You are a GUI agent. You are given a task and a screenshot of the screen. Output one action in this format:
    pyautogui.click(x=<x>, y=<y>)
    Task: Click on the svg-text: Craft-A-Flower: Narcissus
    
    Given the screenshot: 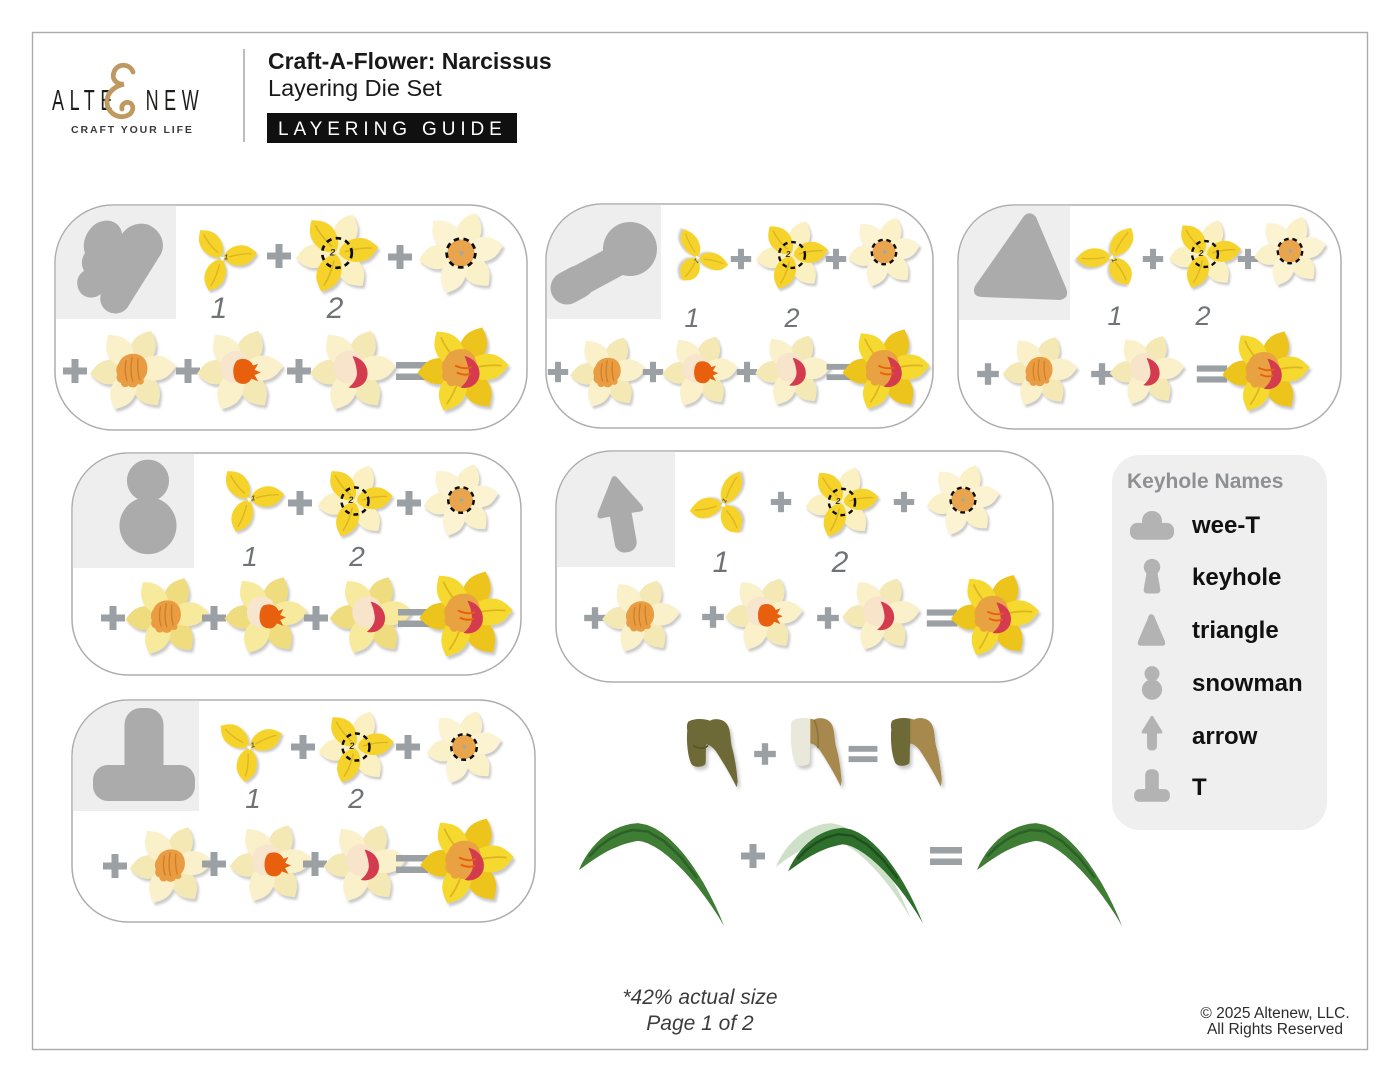 What is the action you would take?
    pyautogui.click(x=410, y=61)
    